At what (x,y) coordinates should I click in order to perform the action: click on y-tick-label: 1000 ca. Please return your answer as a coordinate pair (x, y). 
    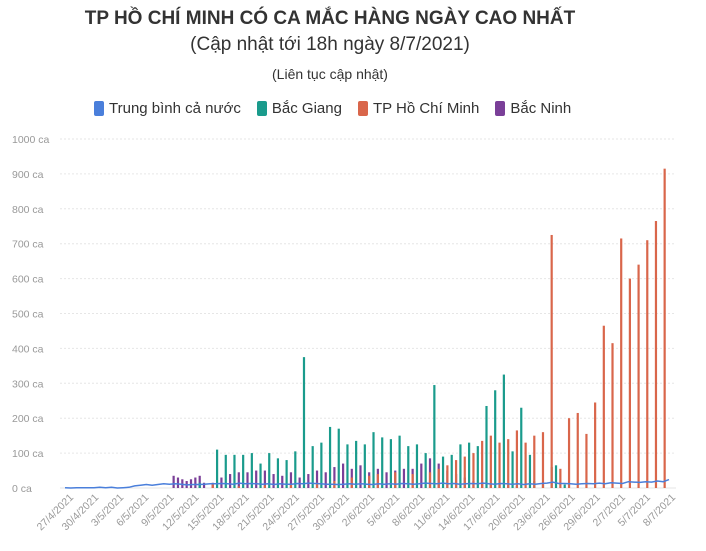
    Looking at the image, I should click on (31, 140).